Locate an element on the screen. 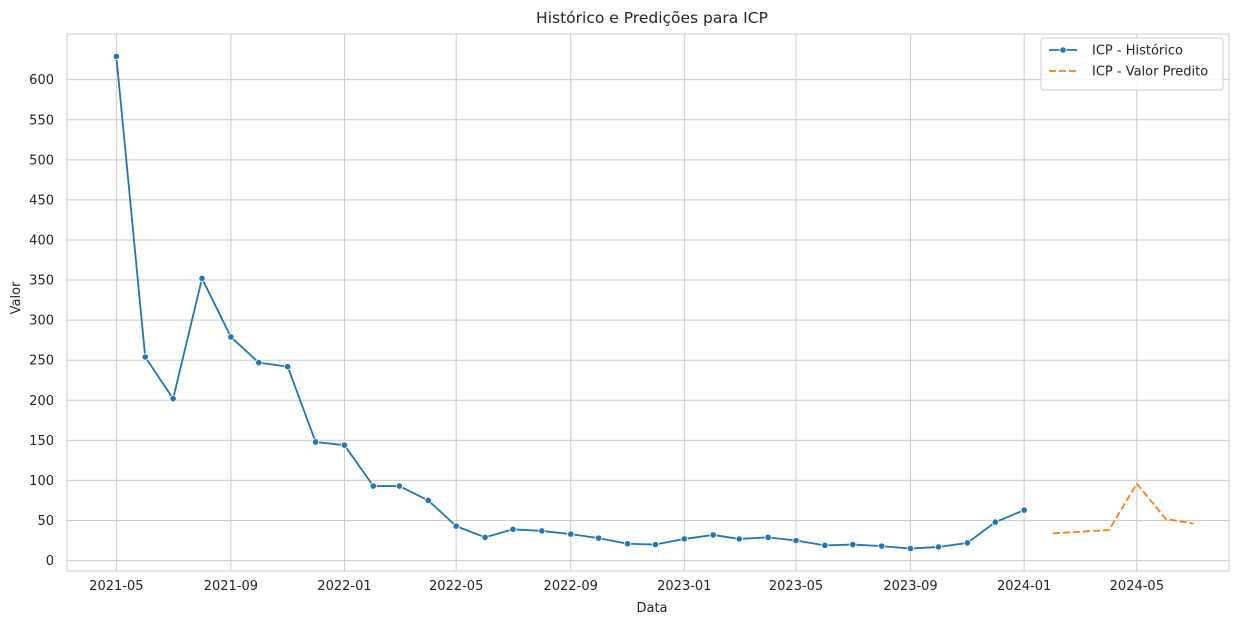 The image size is (1238, 625). x-tick-label: 2022-01 is located at coordinates (344, 586).